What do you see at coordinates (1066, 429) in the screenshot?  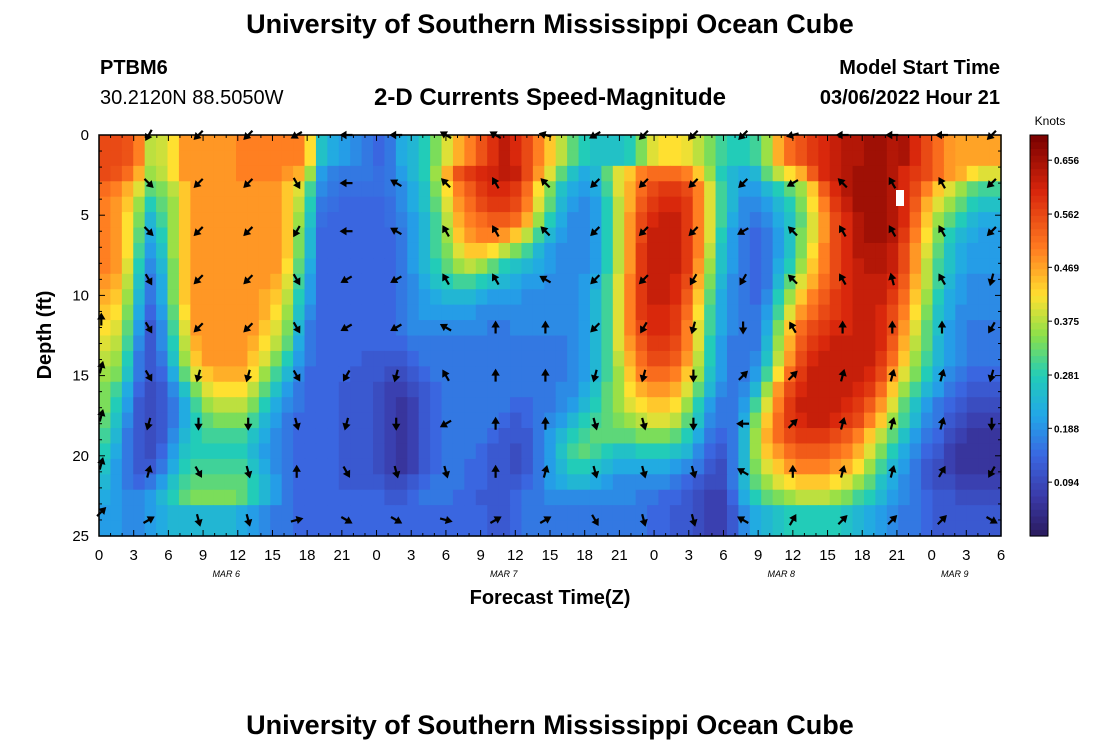 I see `colorbar-tick-label: 0.188` at bounding box center [1066, 429].